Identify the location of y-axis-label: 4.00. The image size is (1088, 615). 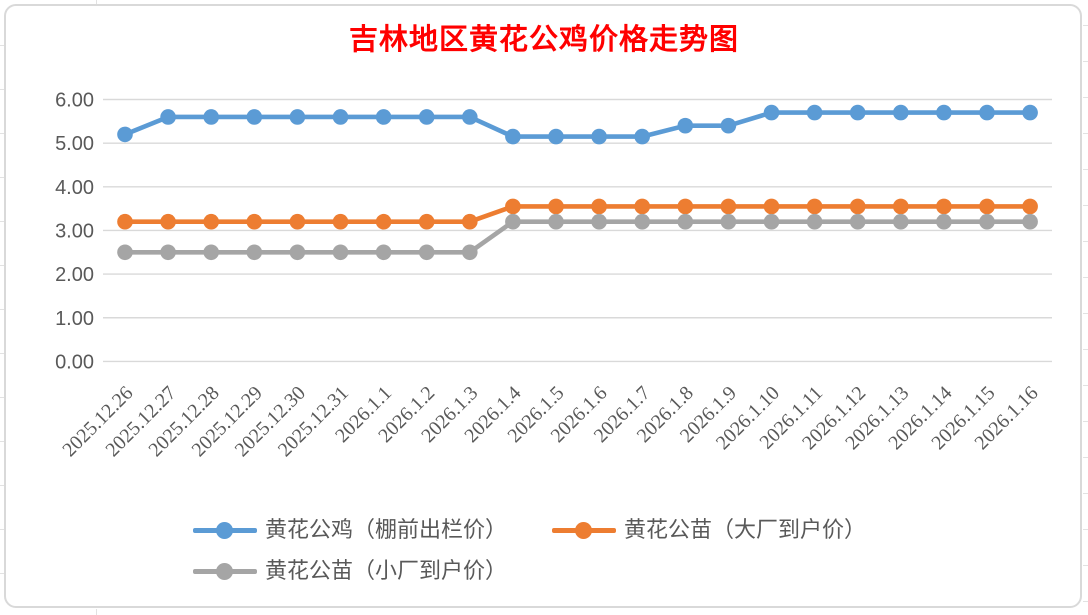
(74, 188).